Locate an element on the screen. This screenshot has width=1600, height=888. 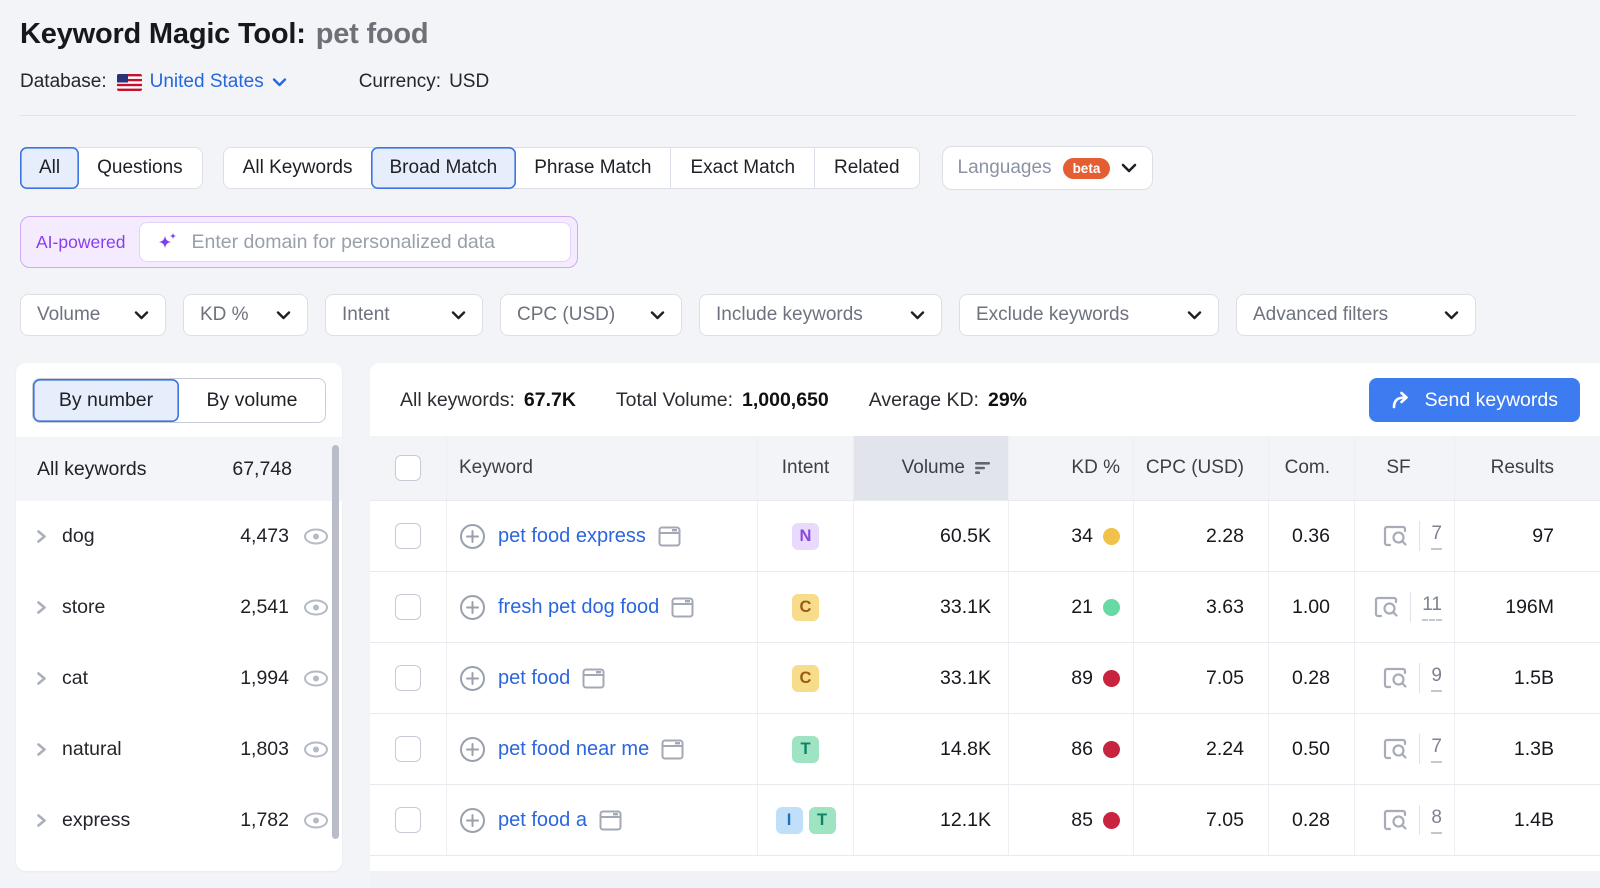
column-volume-sort: Volume is located at coordinates (930, 468).